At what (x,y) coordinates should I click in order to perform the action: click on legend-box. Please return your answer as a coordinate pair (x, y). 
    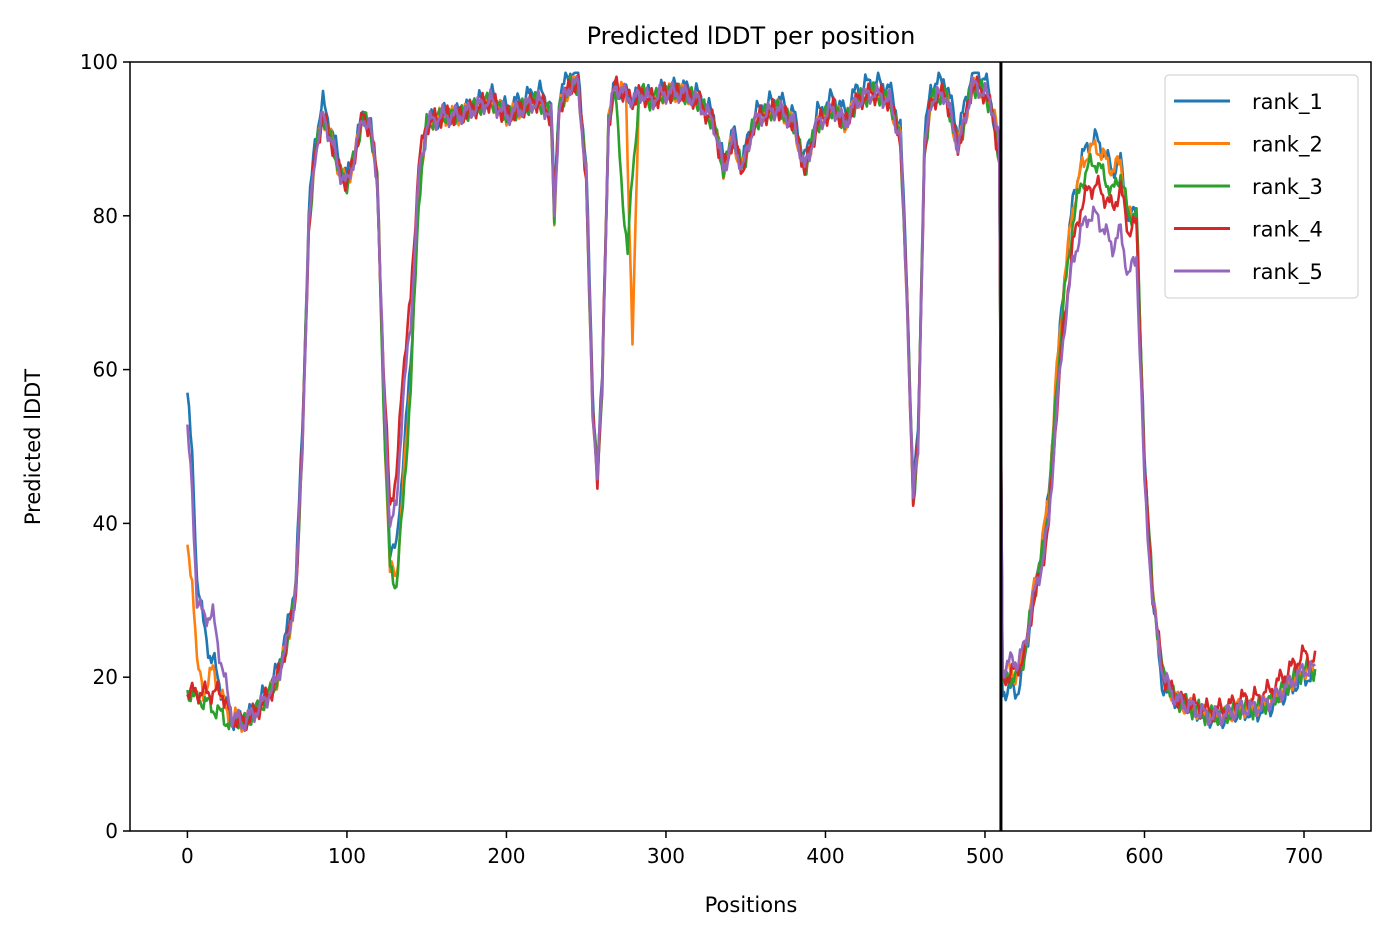
    Looking at the image, I should click on (1261, 186).